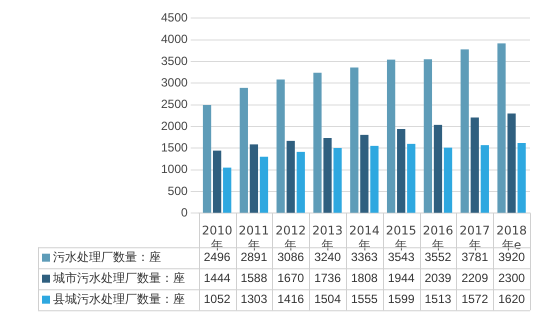 The image size is (548, 333). What do you see at coordinates (511, 238) in the screenshot?
I see `x-tick-label: 2018年e` at bounding box center [511, 238].